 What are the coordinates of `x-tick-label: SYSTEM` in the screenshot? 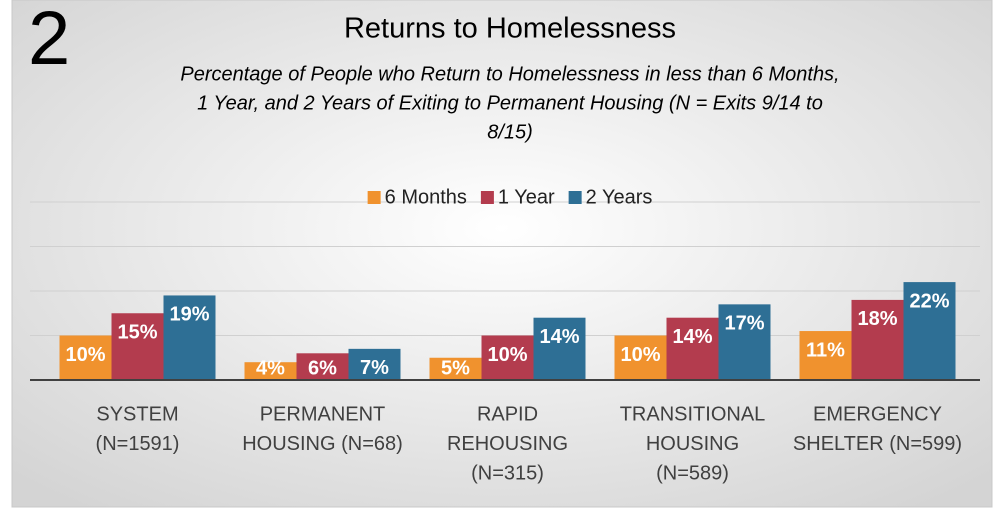 It's located at (137, 414).